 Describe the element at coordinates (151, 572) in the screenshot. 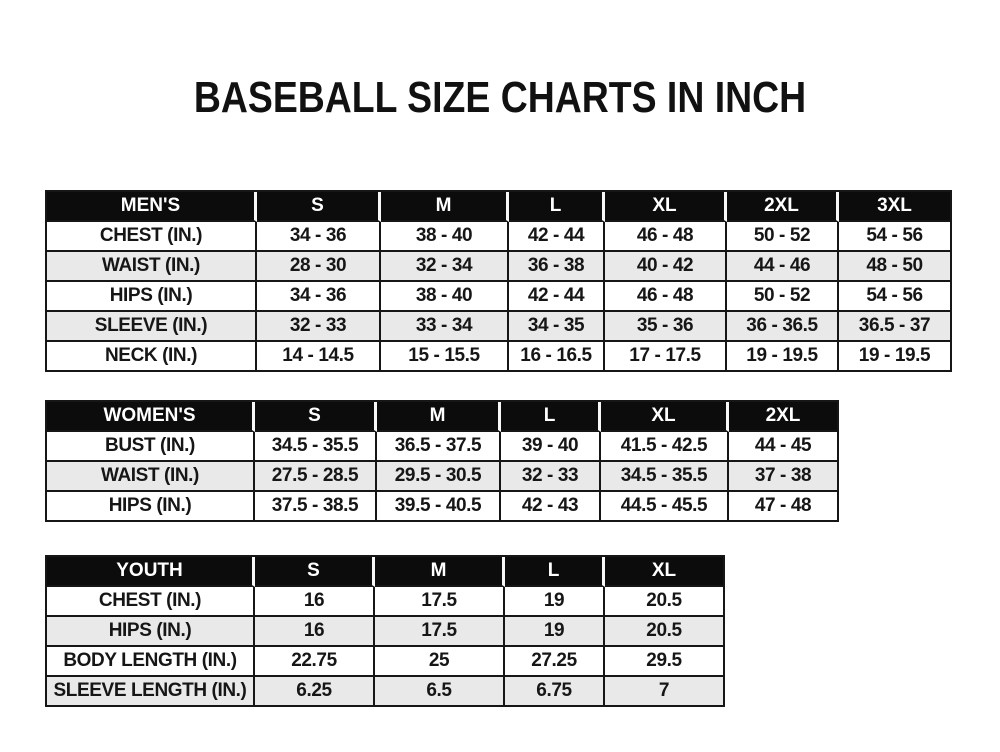

I see `table-title-cell: YOUTH` at that location.